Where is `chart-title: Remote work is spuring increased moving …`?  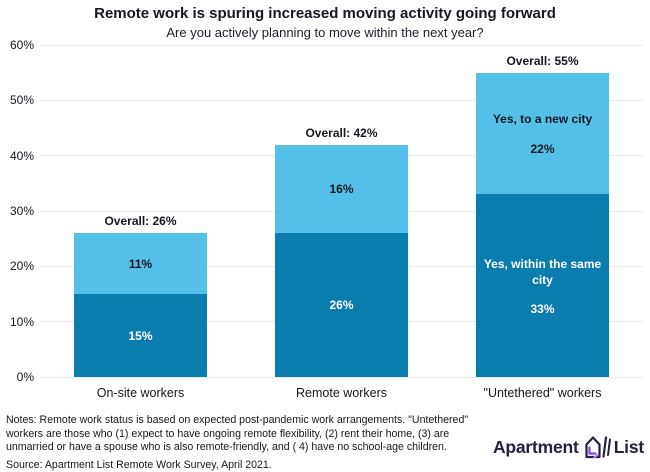 chart-title: Remote work is spuring increased moving … is located at coordinates (325, 13).